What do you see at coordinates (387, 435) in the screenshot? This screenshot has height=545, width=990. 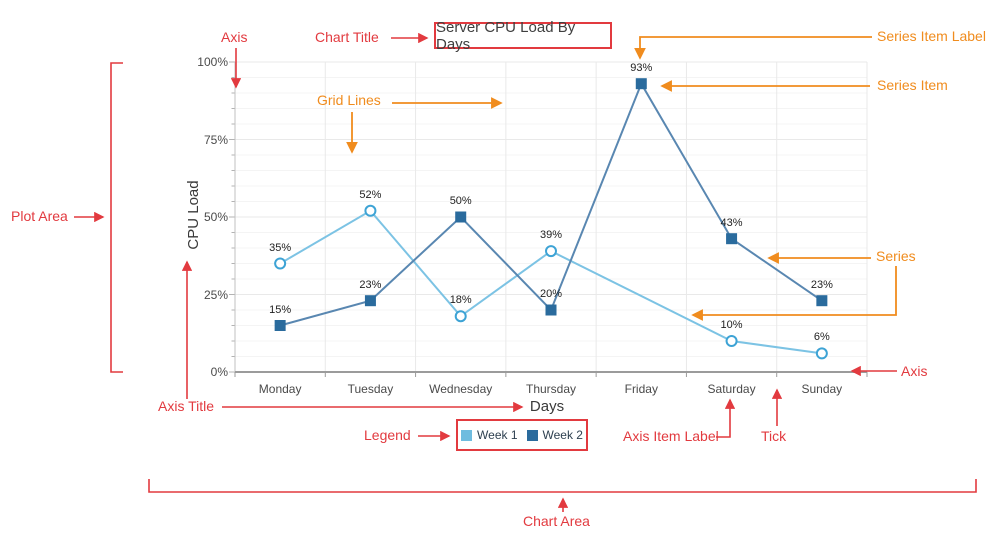 I see `annotation-legend: Legend` at bounding box center [387, 435].